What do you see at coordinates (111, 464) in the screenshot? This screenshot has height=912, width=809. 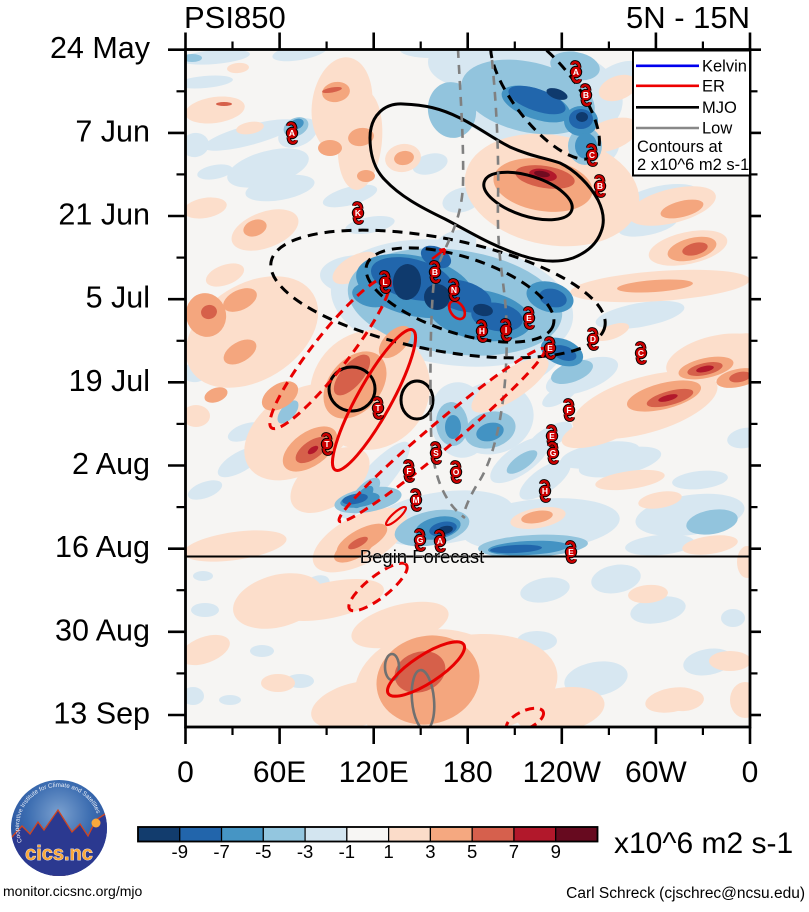 I see `svg-text: 2 Aug` at bounding box center [111, 464].